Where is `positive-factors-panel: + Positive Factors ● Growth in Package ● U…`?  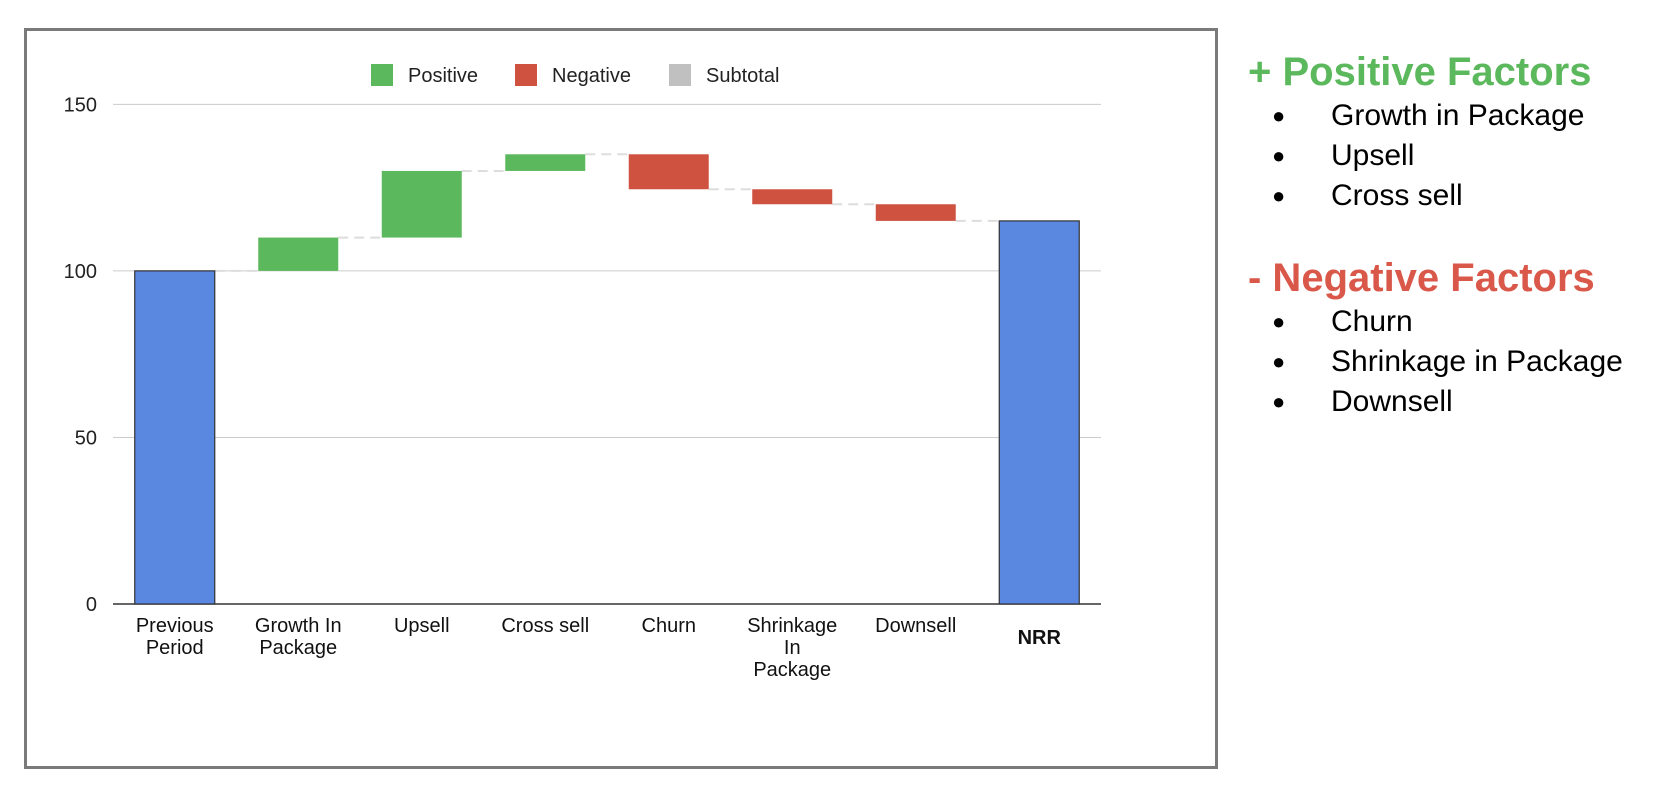
positive-factors-panel: + Positive Factors ● Growth in Package ● U… is located at coordinates (1458, 132).